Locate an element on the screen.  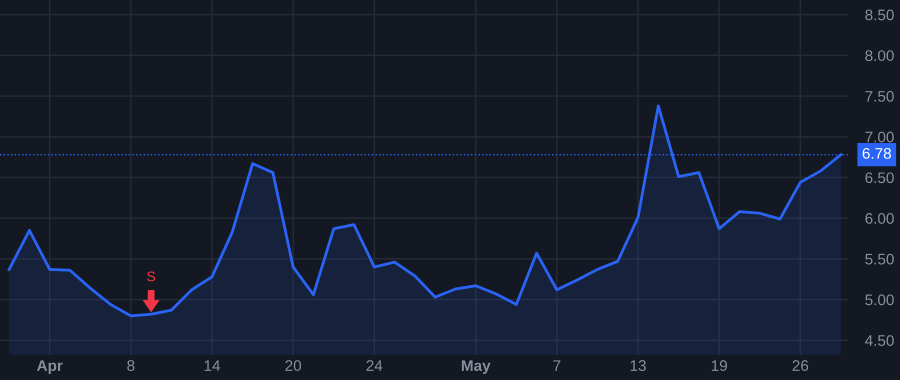
x-tick-label: May is located at coordinates (476, 367).